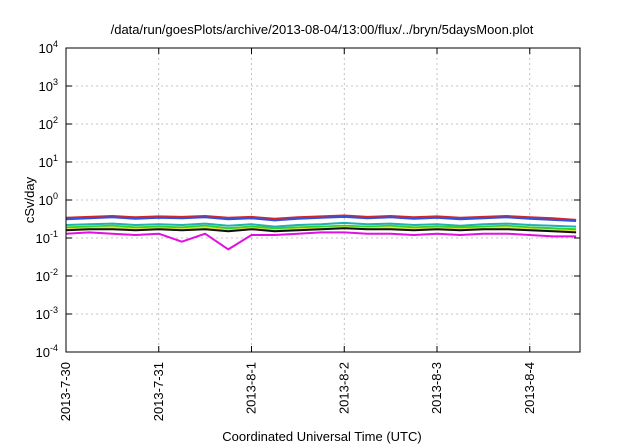 The image size is (640, 448). I want to click on y-tick-label: 10⁻², so click(47, 275).